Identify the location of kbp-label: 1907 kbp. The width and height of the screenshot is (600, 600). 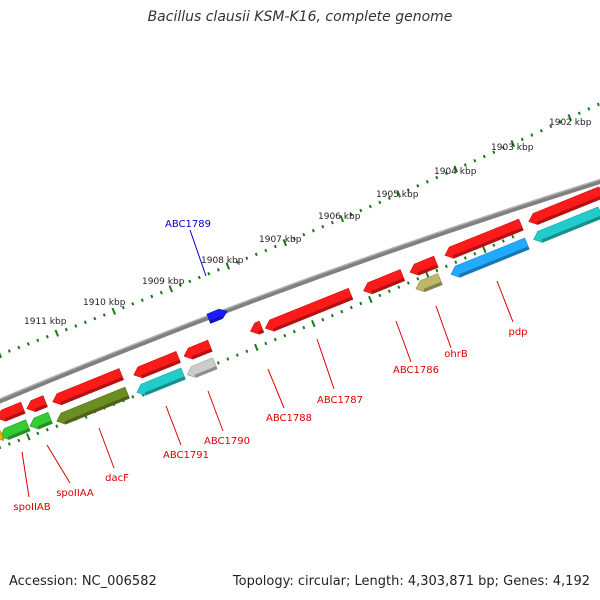
(280, 240).